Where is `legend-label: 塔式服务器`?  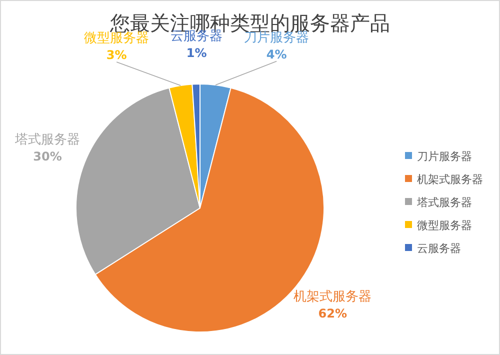 legend-label: 塔式服务器 is located at coordinates (444, 202).